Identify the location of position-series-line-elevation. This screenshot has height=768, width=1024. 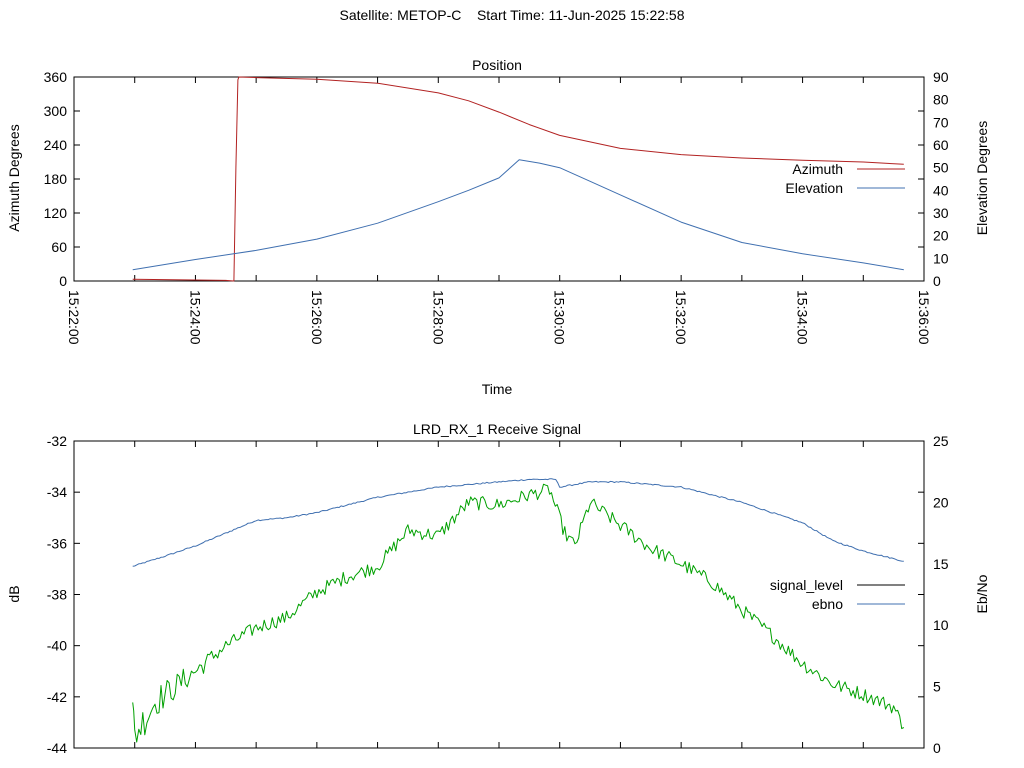
(518, 215).